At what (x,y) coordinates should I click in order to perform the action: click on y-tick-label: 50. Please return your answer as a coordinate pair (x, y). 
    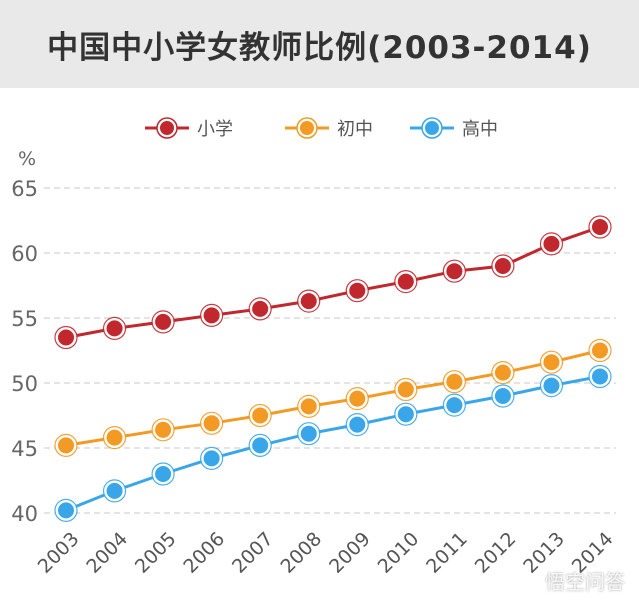
    Looking at the image, I should click on (24, 384).